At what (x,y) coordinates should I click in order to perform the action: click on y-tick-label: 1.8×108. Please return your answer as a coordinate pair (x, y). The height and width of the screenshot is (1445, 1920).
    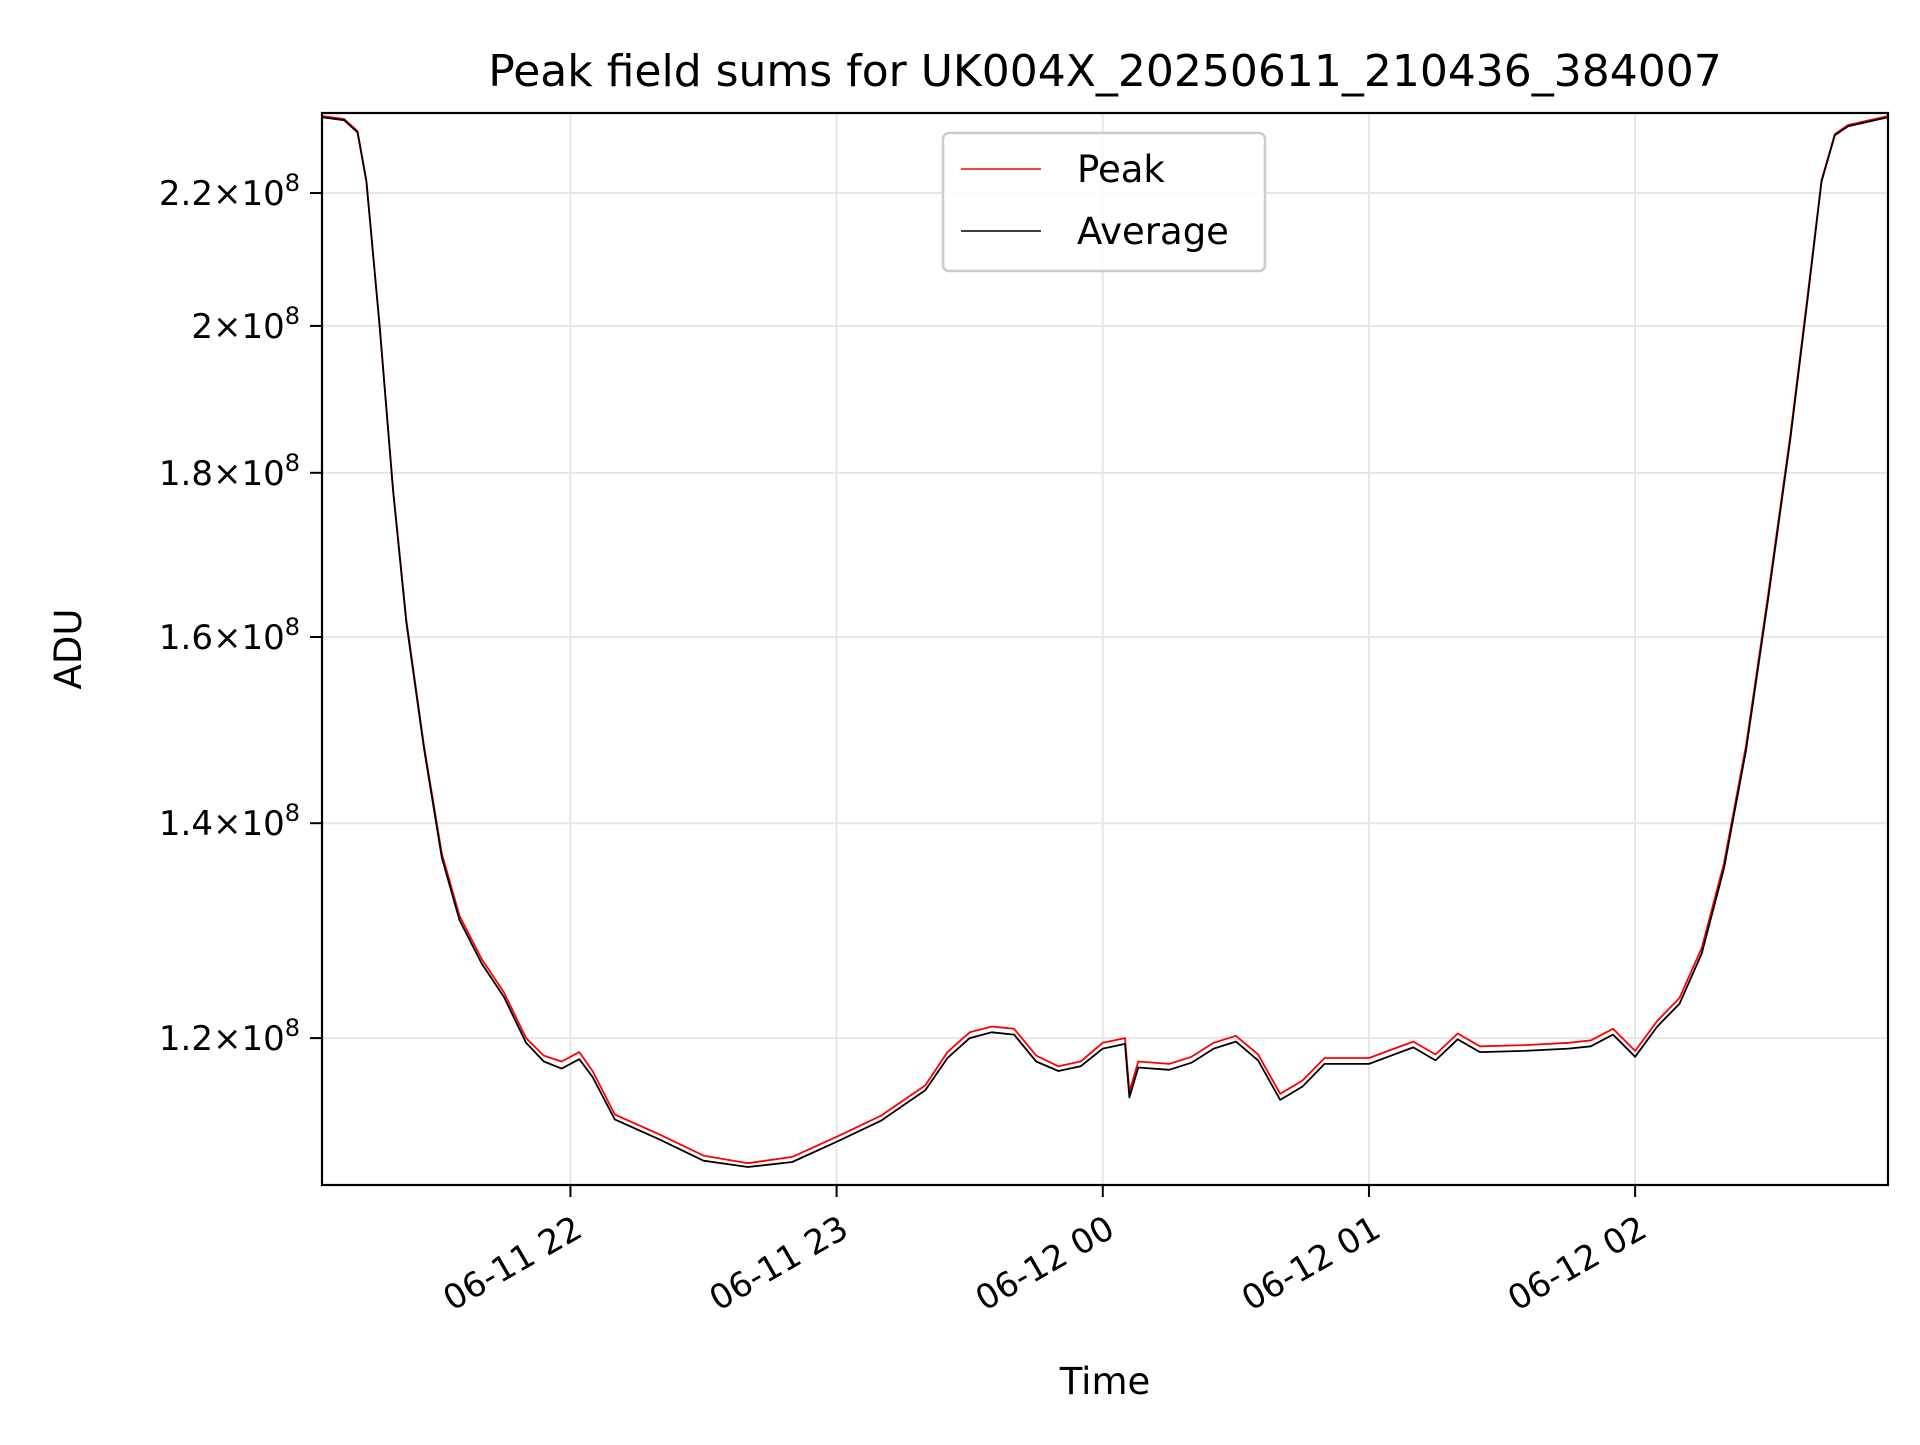
    Looking at the image, I should click on (229, 471).